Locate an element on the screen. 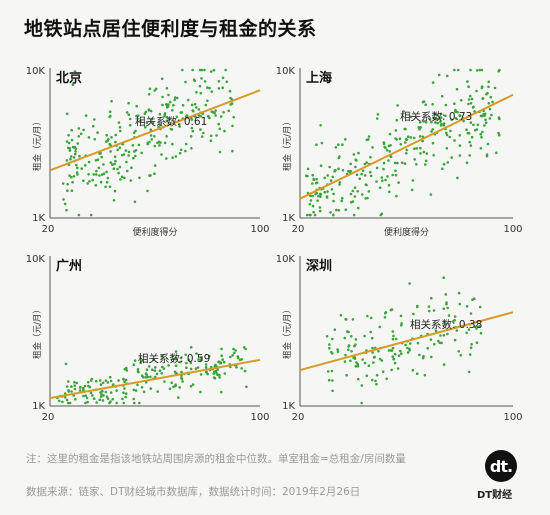 Image resolution: width=550 pixels, height=515 pixels. y-axis-title: 租金（元/月） is located at coordinates (37, 332).